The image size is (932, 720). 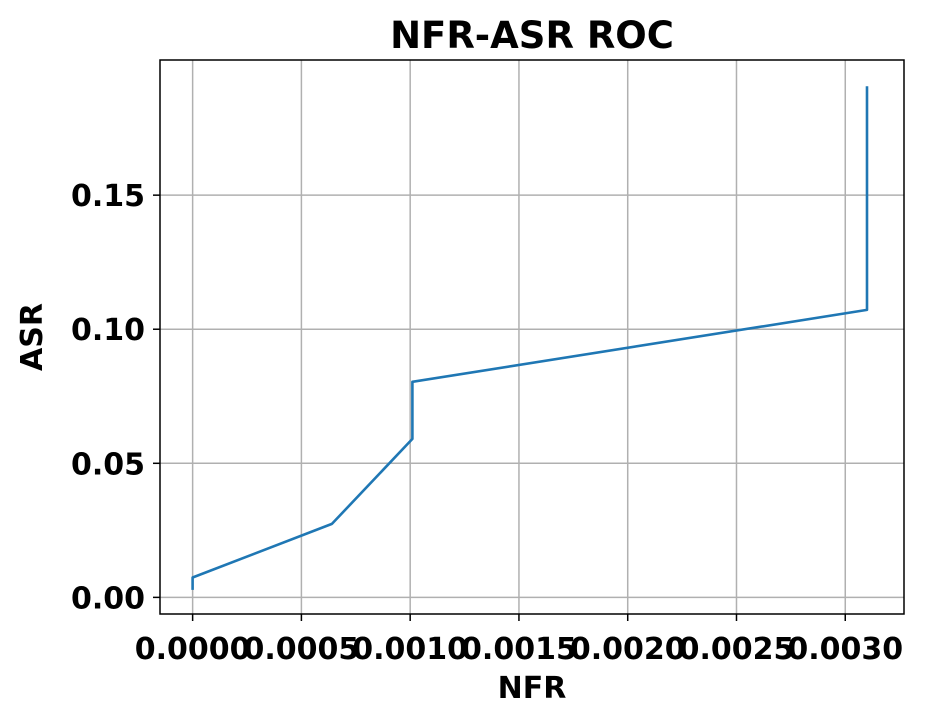 I want to click on x-tick-label: 0.0010, so click(x=410, y=649).